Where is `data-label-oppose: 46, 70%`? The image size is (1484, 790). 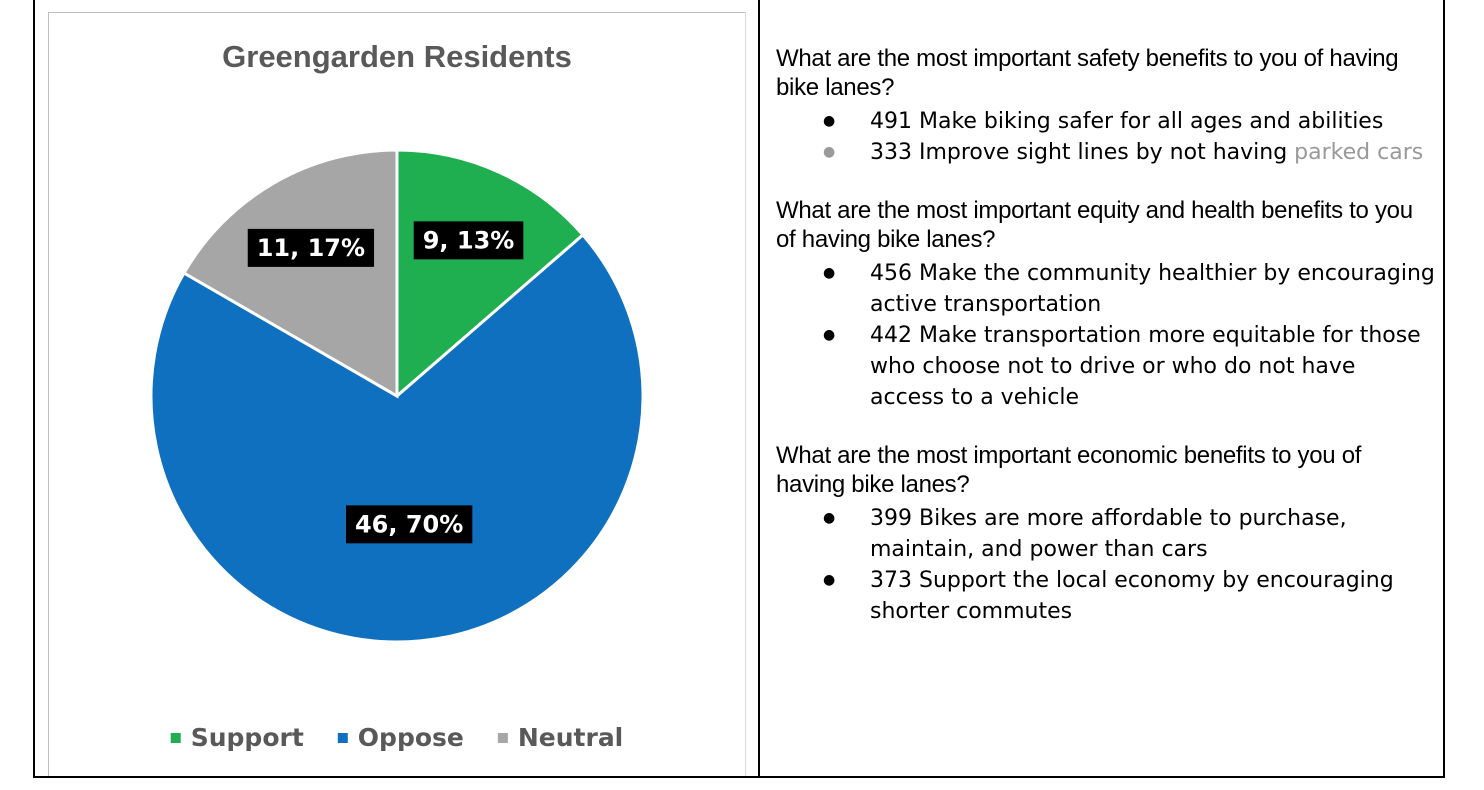
data-label-oppose: 46, 70% is located at coordinates (409, 524).